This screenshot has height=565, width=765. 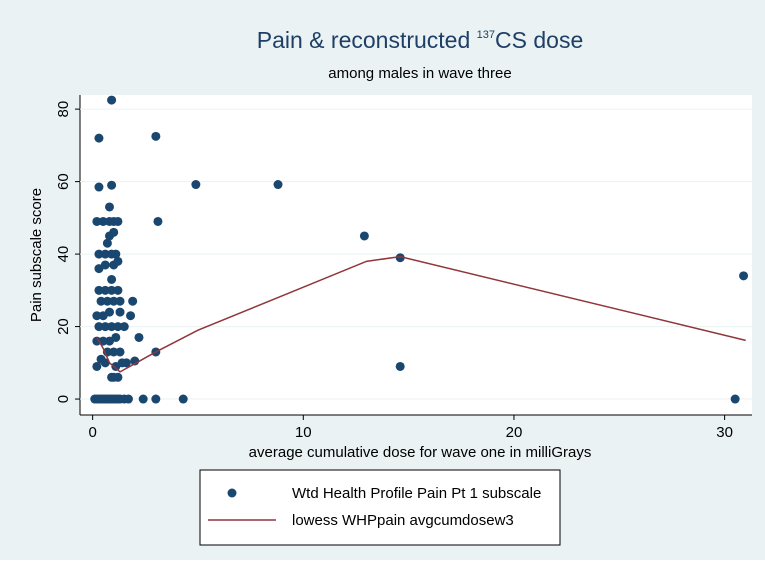 What do you see at coordinates (380, 507) in the screenshot?
I see `legend` at bounding box center [380, 507].